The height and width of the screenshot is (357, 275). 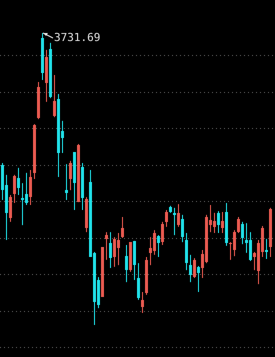 I want to click on annotation: 3731.69, so click(x=77, y=37).